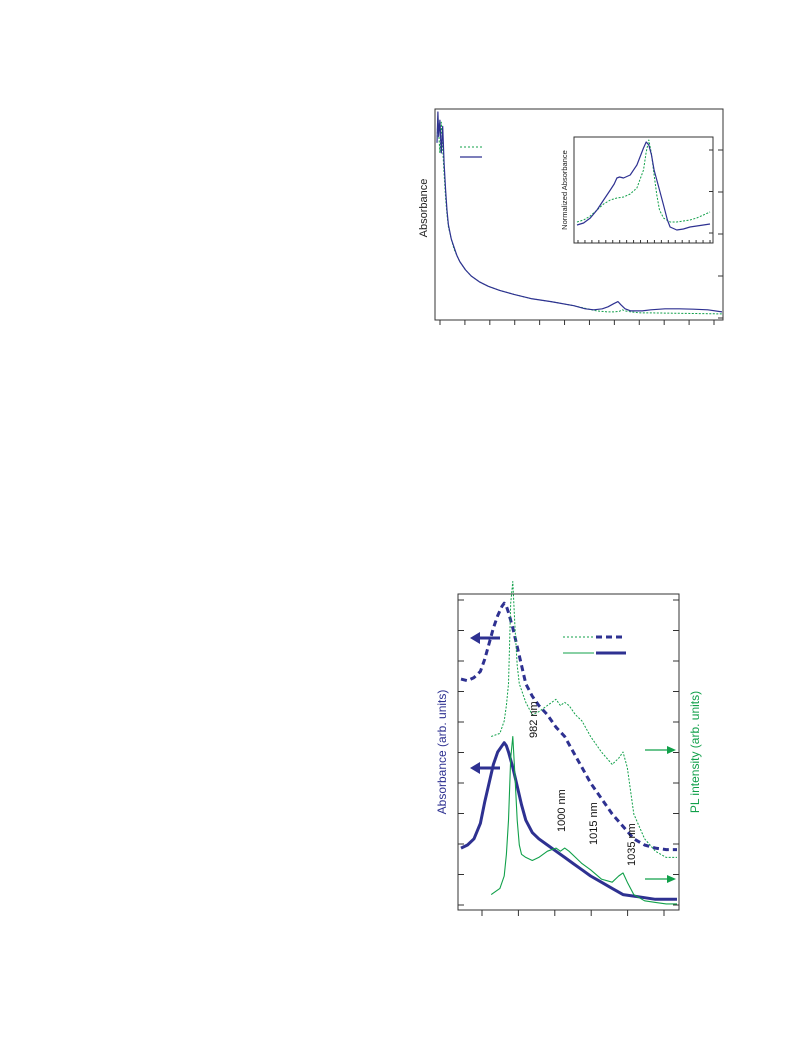  Describe the element at coordinates (720, 234) in the screenshot. I see `top-chart-y-ticks` at that location.